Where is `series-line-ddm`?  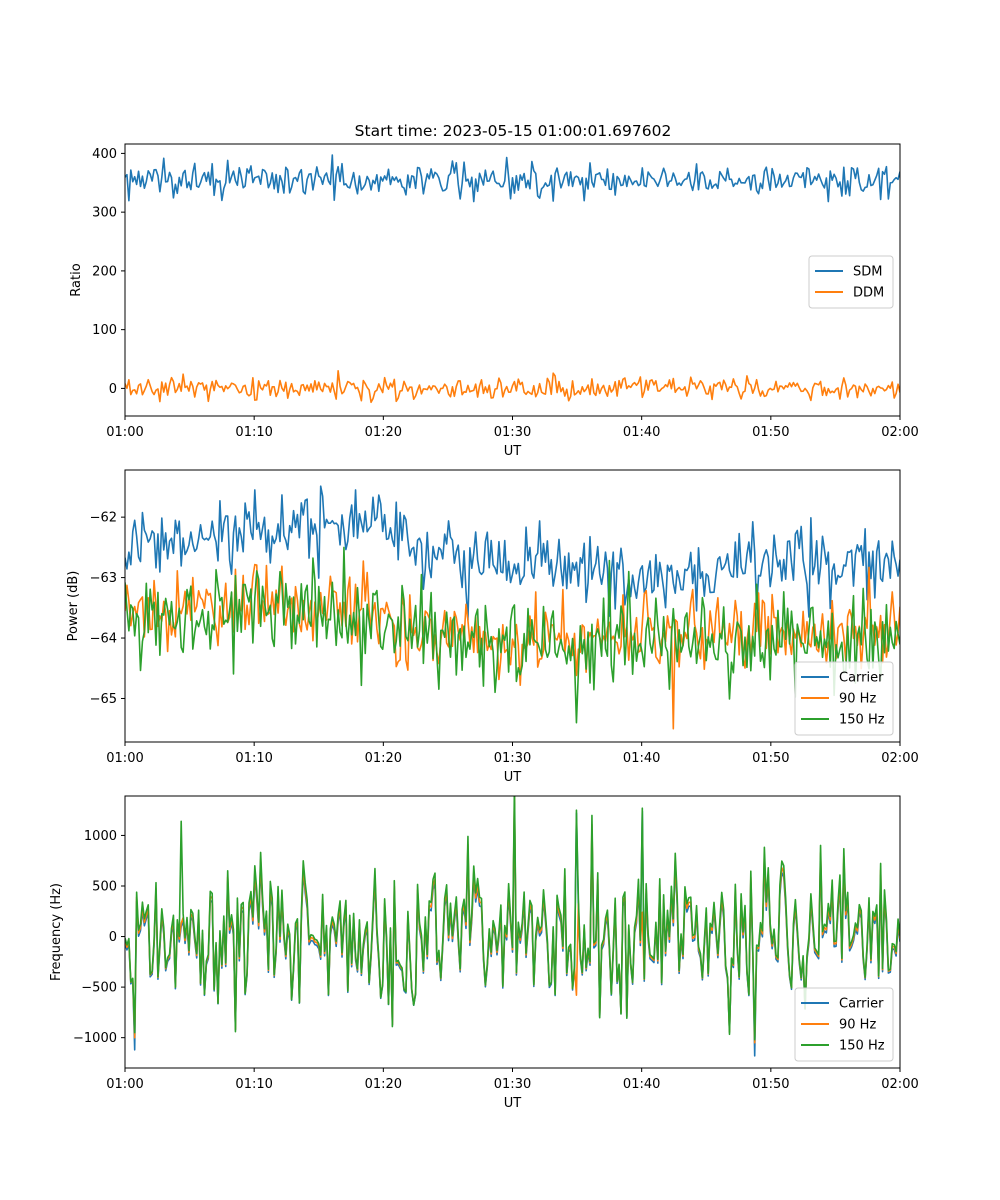 series-line-ddm is located at coordinates (512, 386).